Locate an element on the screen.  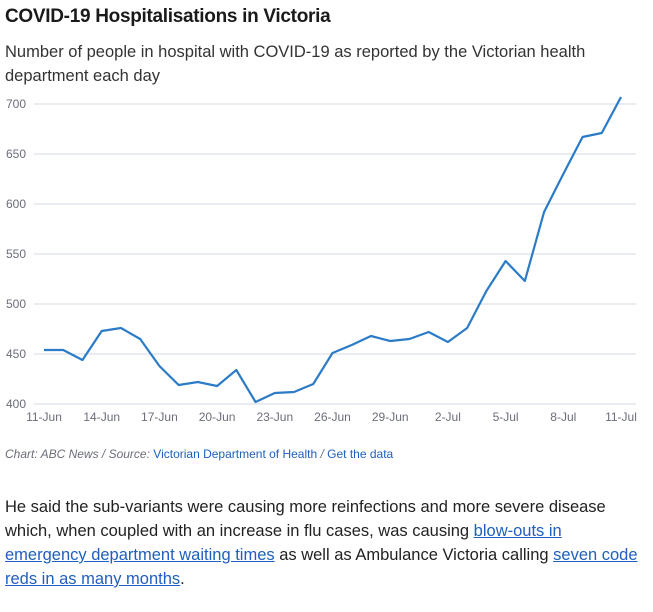
y-tick-label: 500 is located at coordinates (16, 304).